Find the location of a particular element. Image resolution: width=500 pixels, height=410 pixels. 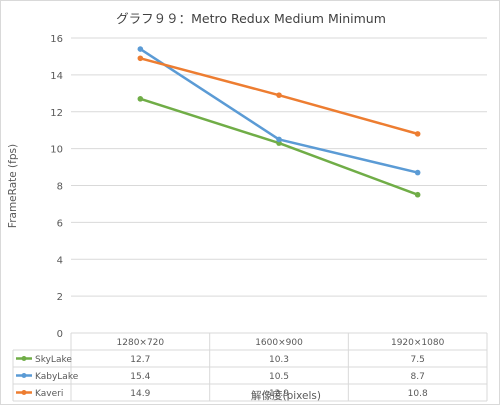

legend-entry: Kaveri is located at coordinates (49, 394).